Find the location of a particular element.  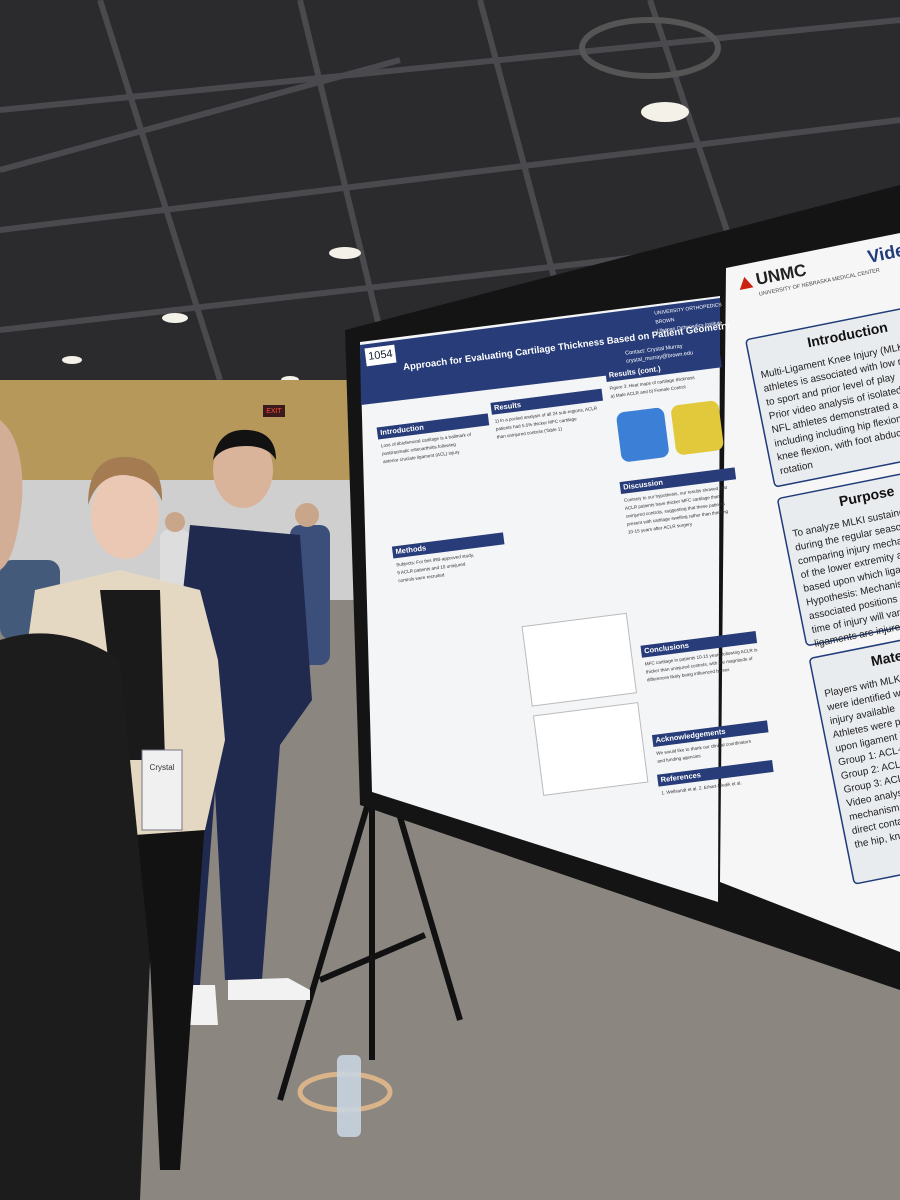

wall is located at coordinates (180, 435).